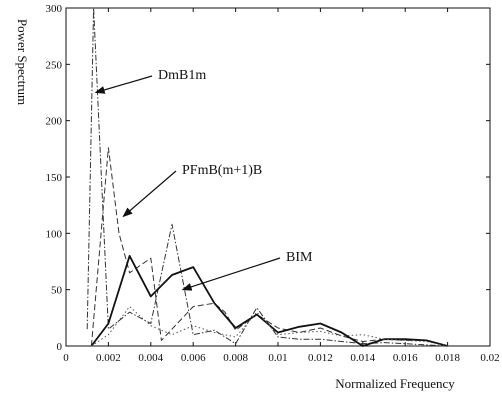 The image size is (502, 397). What do you see at coordinates (54, 234) in the screenshot?
I see `y-tick-label: 100` at bounding box center [54, 234].